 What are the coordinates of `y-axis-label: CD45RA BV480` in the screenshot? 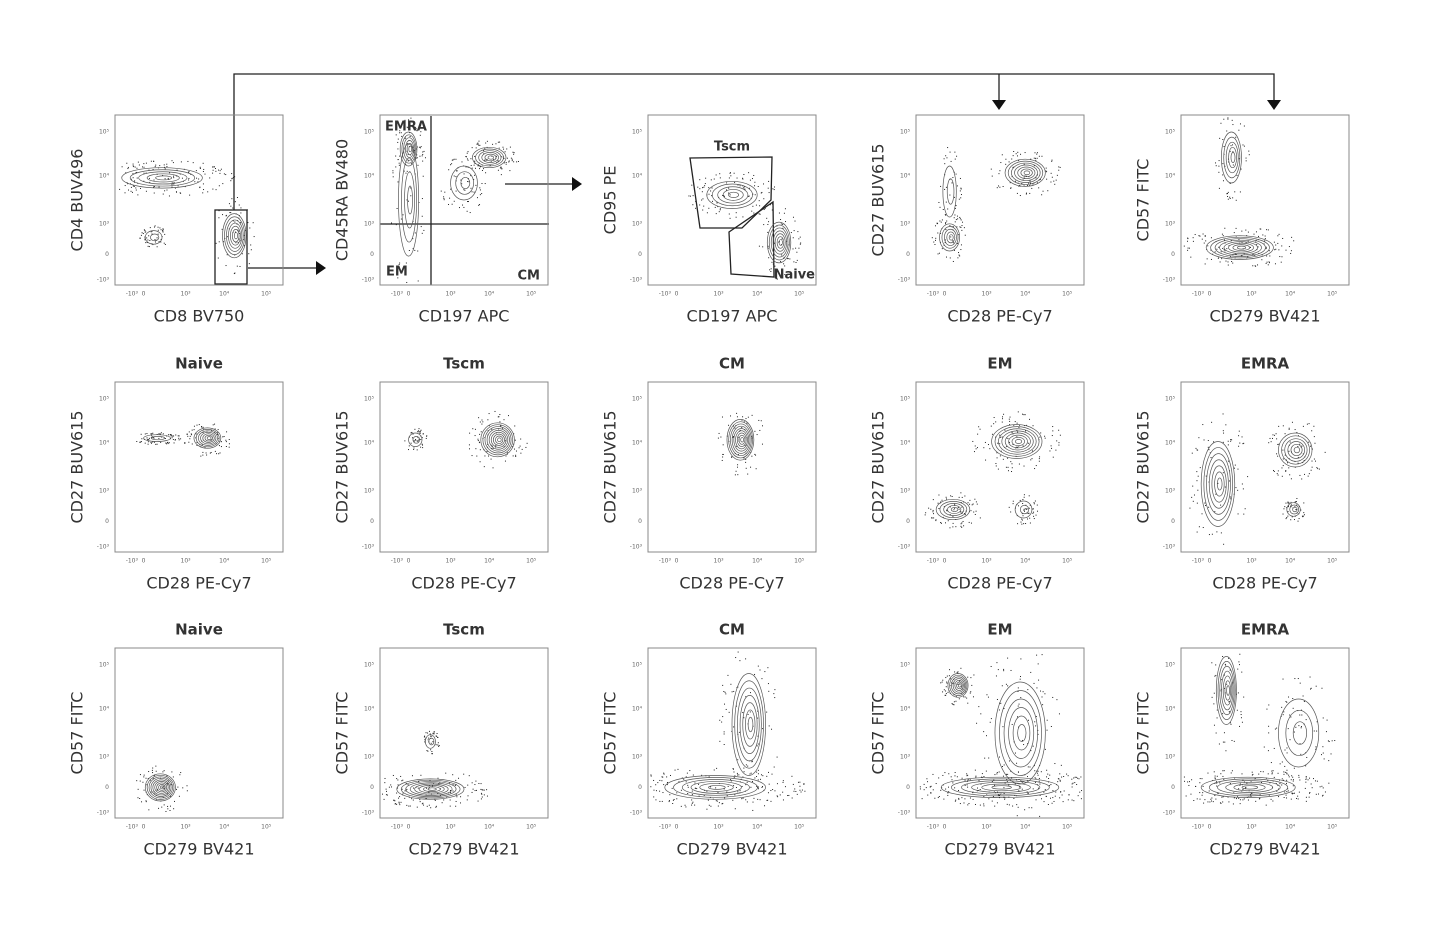 It's located at (342, 200).